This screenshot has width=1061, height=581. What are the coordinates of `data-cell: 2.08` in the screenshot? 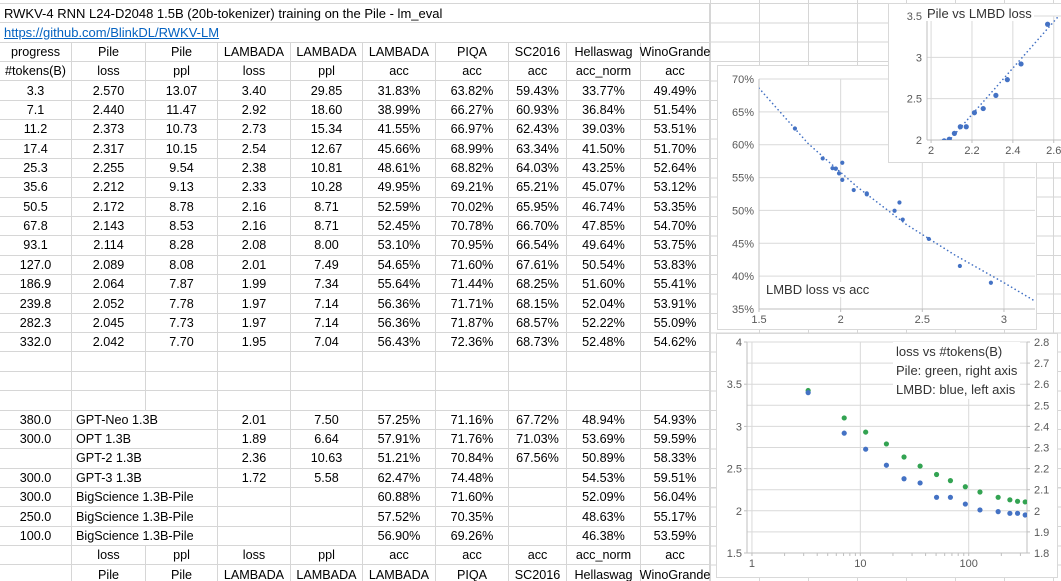 It's located at (254, 246).